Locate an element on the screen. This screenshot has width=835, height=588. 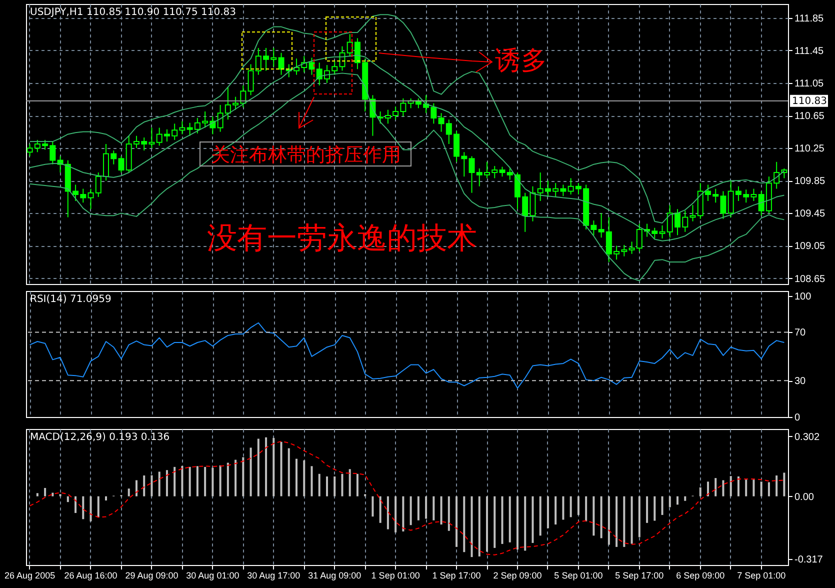
x-tick-label: 30 Aug 01:00 is located at coordinates (213, 575).